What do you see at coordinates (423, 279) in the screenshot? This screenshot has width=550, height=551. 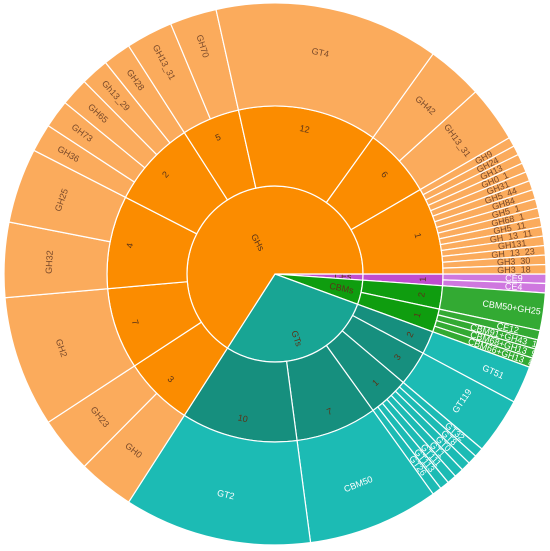 I see `group-label-ces-1: 1` at bounding box center [423, 279].